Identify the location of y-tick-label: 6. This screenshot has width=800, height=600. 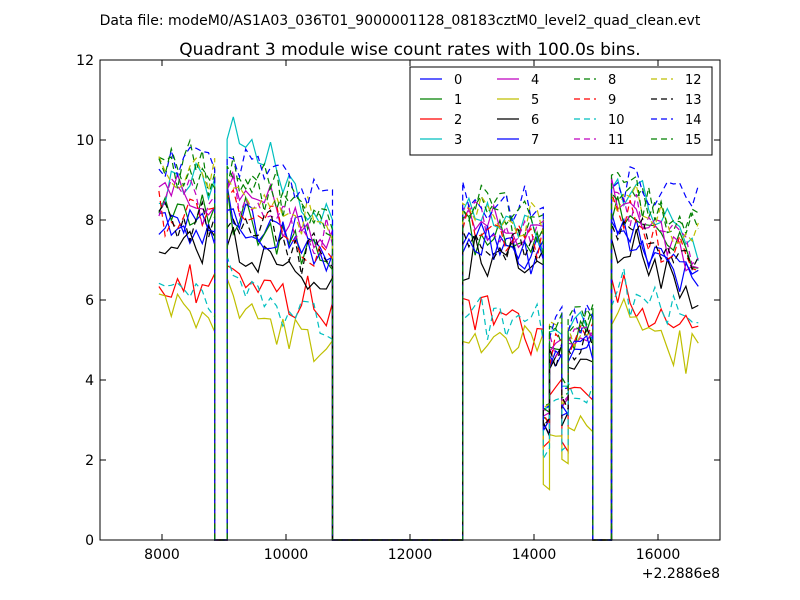
(89, 301).